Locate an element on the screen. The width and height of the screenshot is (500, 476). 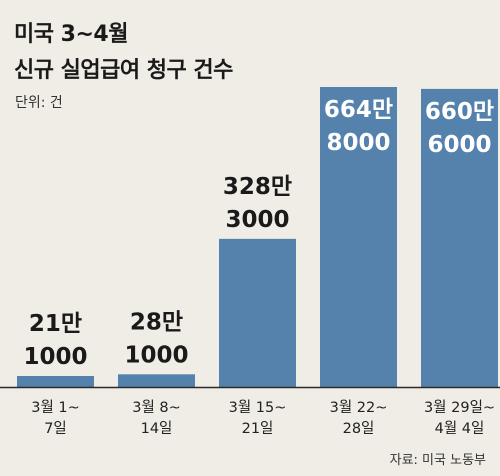
category-label-1-line-1: 3월 1~ is located at coordinates (55, 407).